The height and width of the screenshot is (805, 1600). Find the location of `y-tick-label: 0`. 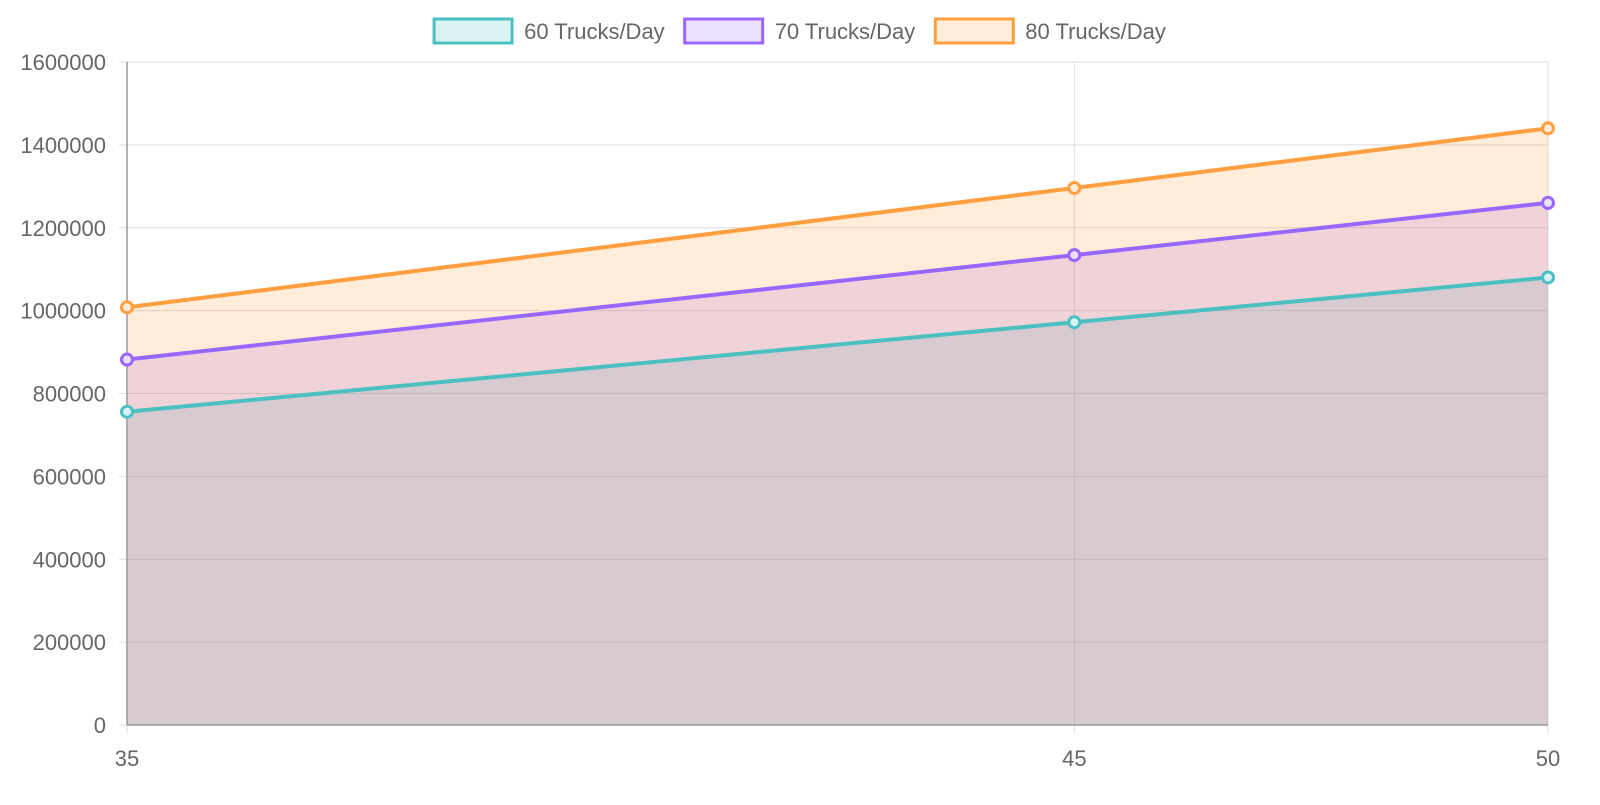

y-tick-label: 0 is located at coordinates (100, 725).